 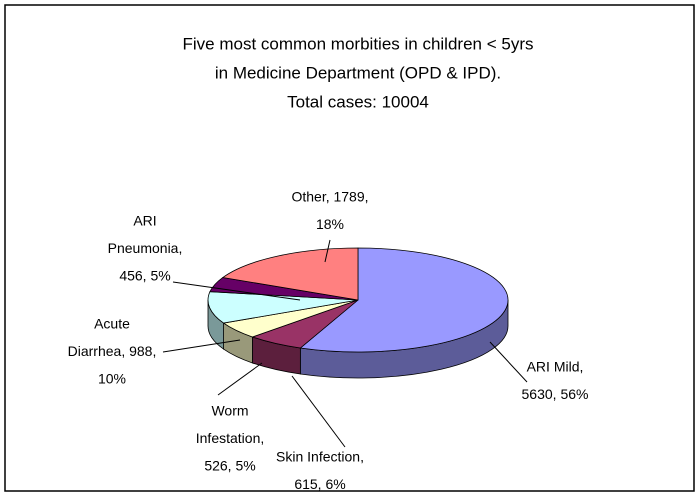 What do you see at coordinates (144, 221) in the screenshot?
I see `data-label: ARI` at bounding box center [144, 221].